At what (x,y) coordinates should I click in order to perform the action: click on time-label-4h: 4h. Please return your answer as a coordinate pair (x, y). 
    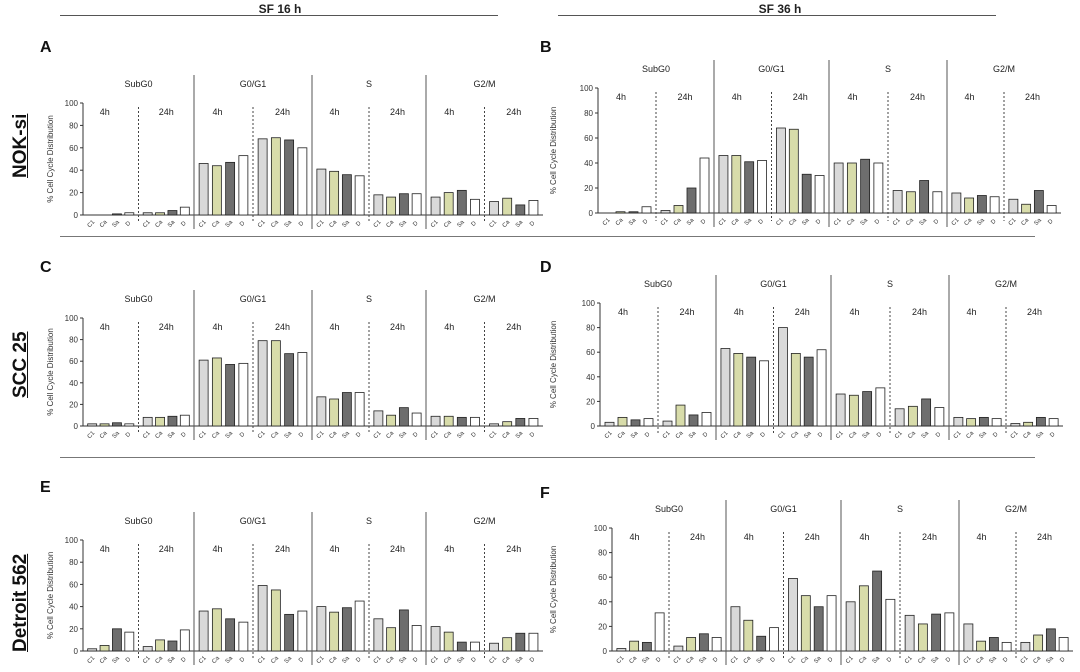
    Looking at the image, I should click on (105, 549).